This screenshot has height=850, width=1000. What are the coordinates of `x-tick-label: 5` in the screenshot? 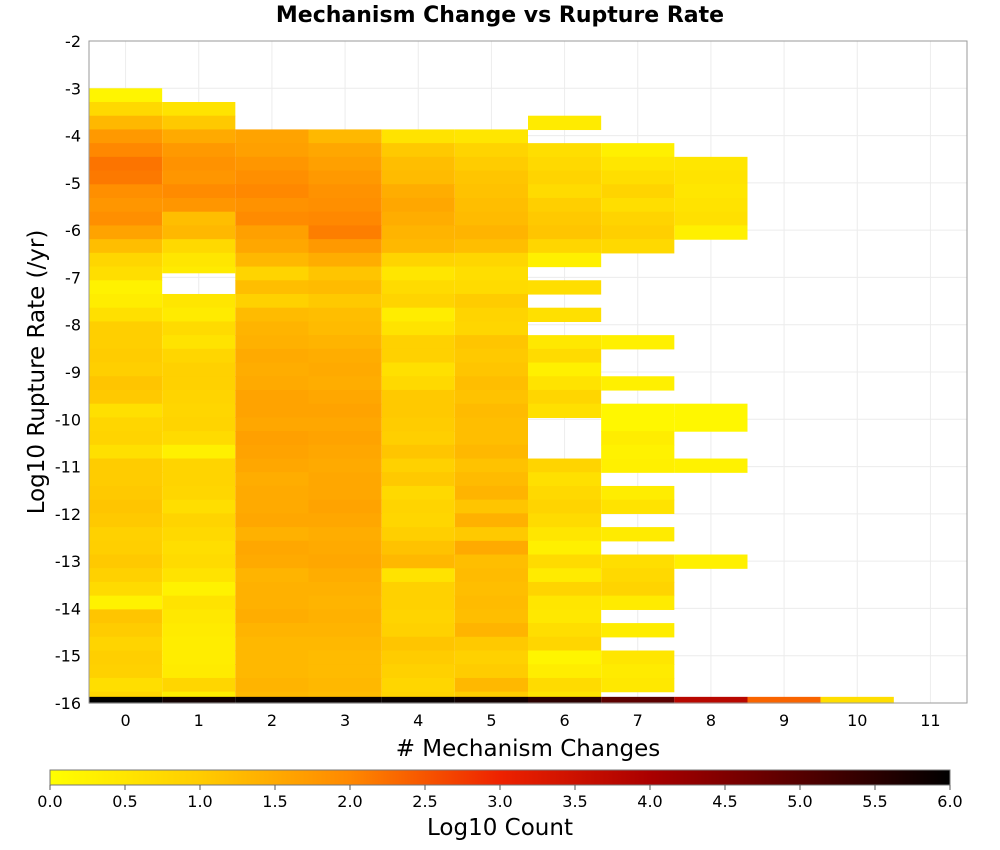 It's located at (491, 720).